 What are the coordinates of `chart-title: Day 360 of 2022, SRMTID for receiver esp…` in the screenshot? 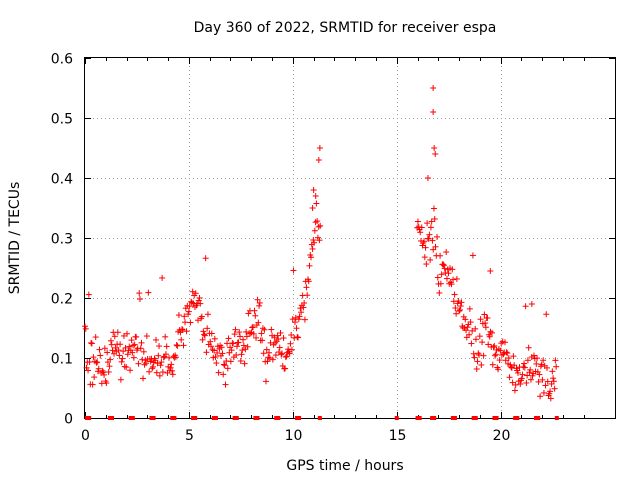 It's located at (345, 28).